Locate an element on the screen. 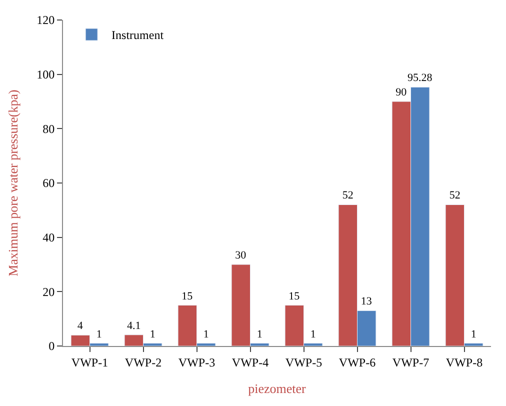 The width and height of the screenshot is (506, 406). data-label: 90 is located at coordinates (402, 92).